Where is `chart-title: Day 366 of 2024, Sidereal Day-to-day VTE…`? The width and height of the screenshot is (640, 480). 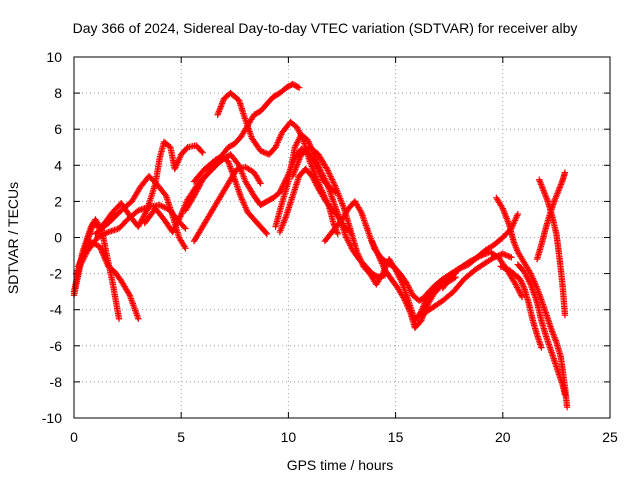
chart-title: Day 366 of 2024, Sidereal Day-to-day VTE… is located at coordinates (325, 28).